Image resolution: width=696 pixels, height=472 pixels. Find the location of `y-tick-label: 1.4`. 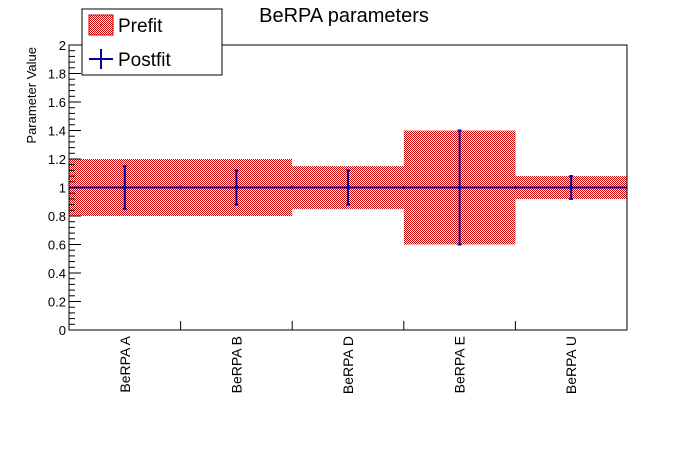

y-tick-label: 1.4 is located at coordinates (57, 131).